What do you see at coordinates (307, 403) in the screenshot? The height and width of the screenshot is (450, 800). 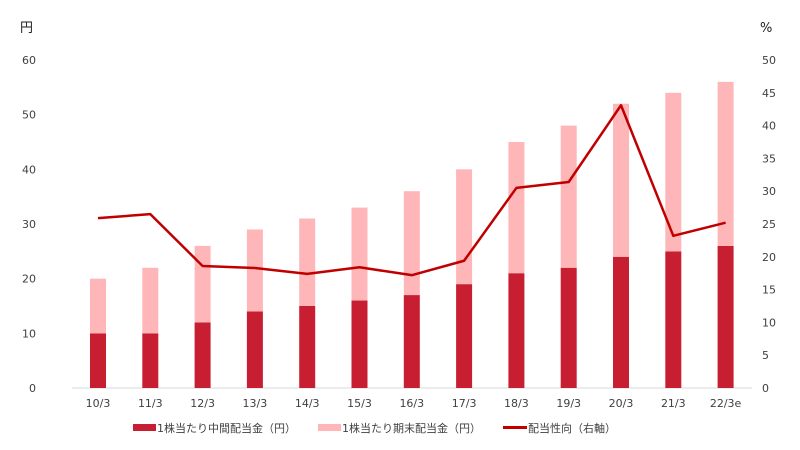 I see `x-tick-label: 14/3` at bounding box center [307, 403].